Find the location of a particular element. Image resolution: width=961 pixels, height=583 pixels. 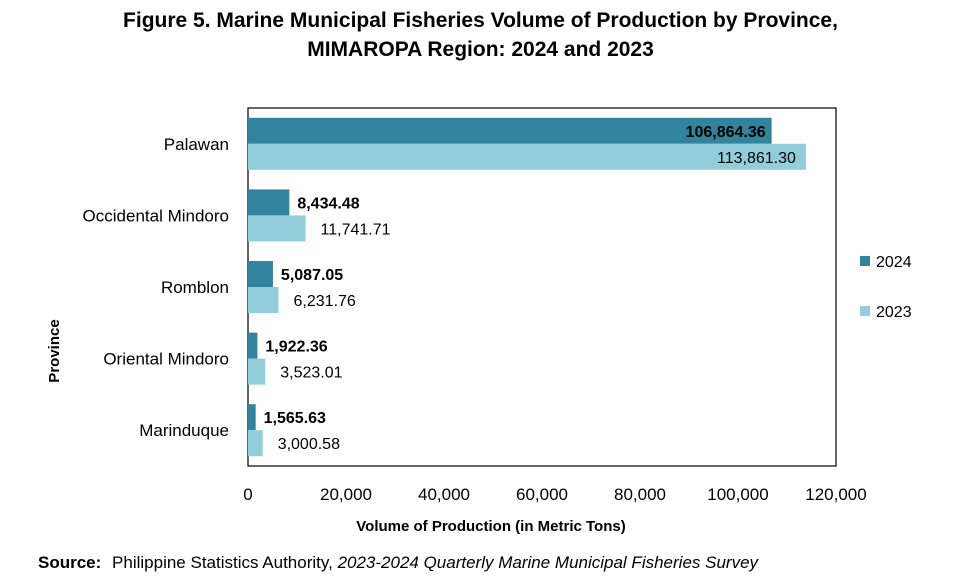

chart-title-line2: MIMAROPA Region: 2024 and 2023 is located at coordinates (480, 49).